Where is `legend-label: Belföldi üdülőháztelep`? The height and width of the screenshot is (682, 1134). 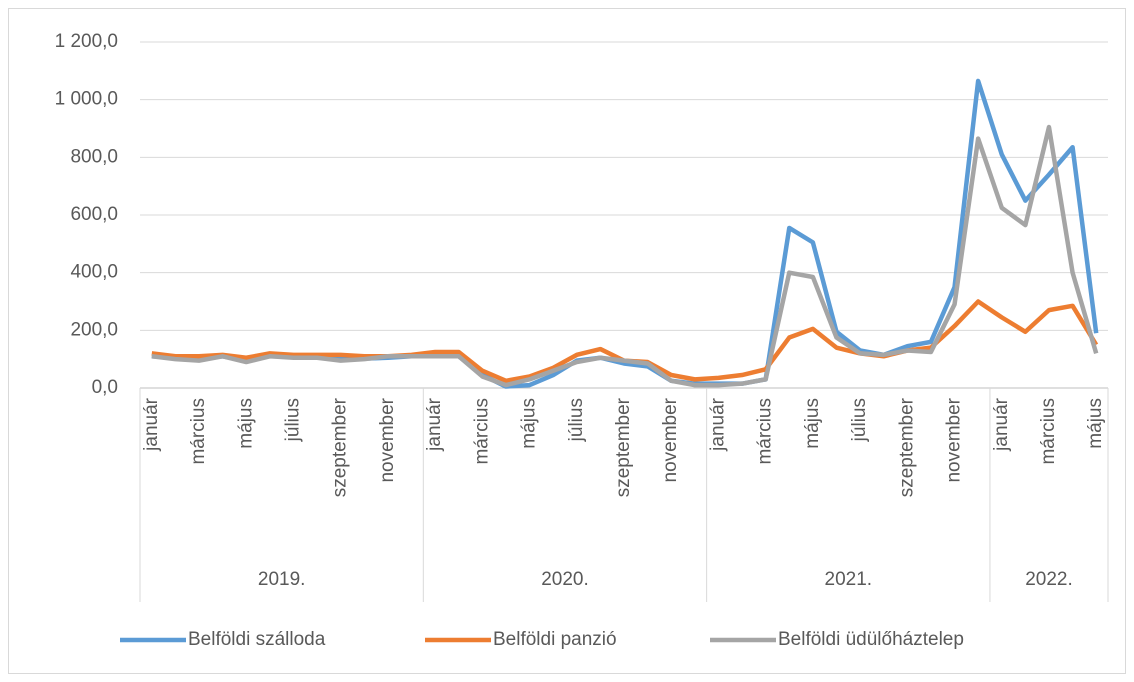 legend-label: Belföldi üdülőháztelep is located at coordinates (871, 639).